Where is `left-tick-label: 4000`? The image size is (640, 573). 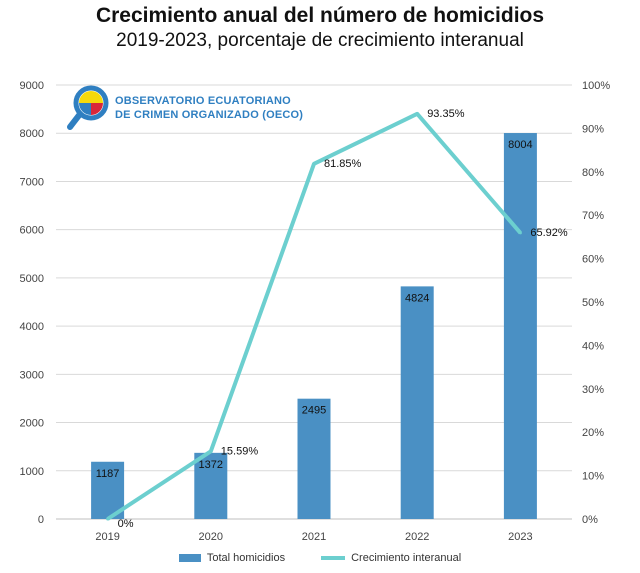 left-tick-label: 4000 is located at coordinates (32, 327).